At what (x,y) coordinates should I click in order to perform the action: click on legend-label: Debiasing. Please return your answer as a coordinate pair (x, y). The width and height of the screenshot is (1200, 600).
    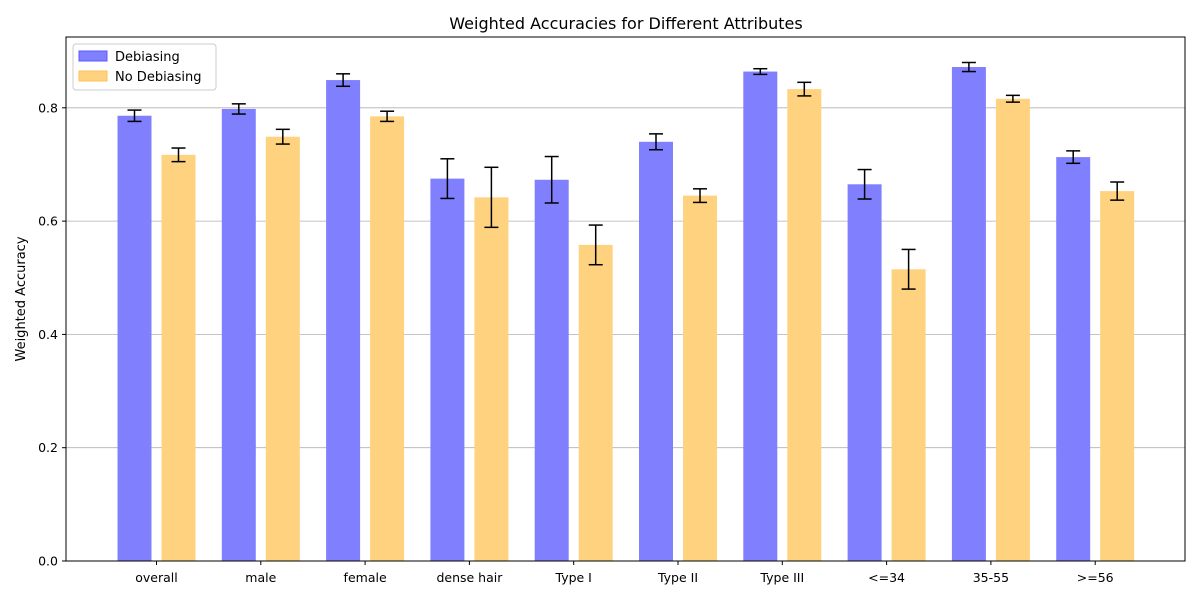
    Looking at the image, I should click on (147, 57).